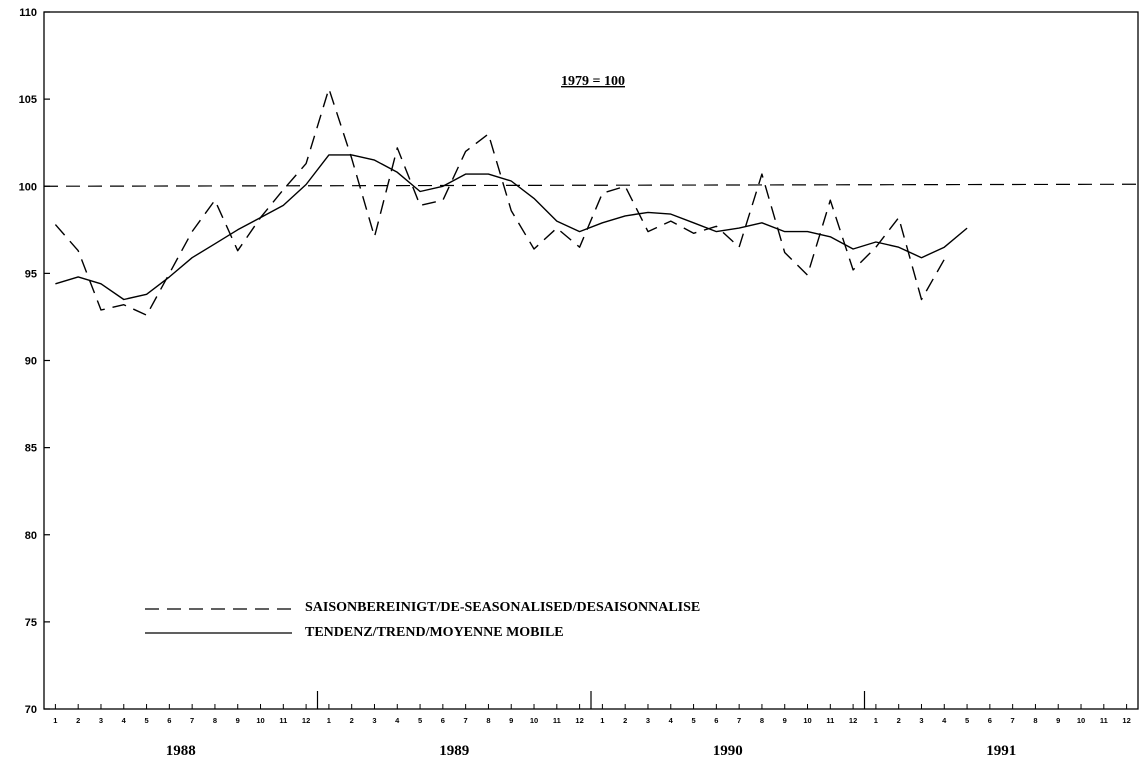  What do you see at coordinates (1058, 720) in the screenshot?
I see `x-tick-label: 9` at bounding box center [1058, 720].